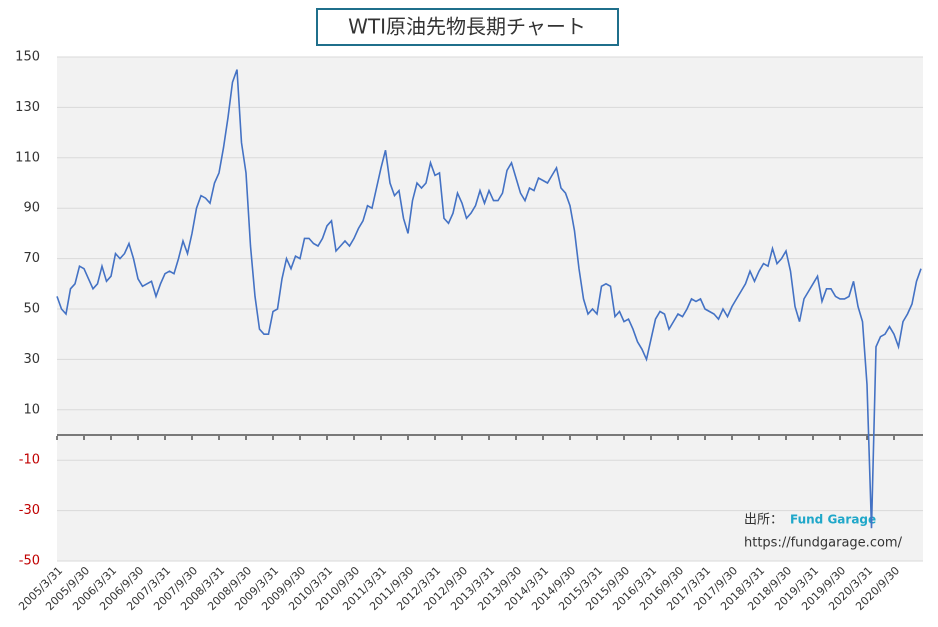 This screenshot has width=938, height=627. What do you see at coordinates (31, 309) in the screenshot?
I see `y-tick-label: 50` at bounding box center [31, 309].